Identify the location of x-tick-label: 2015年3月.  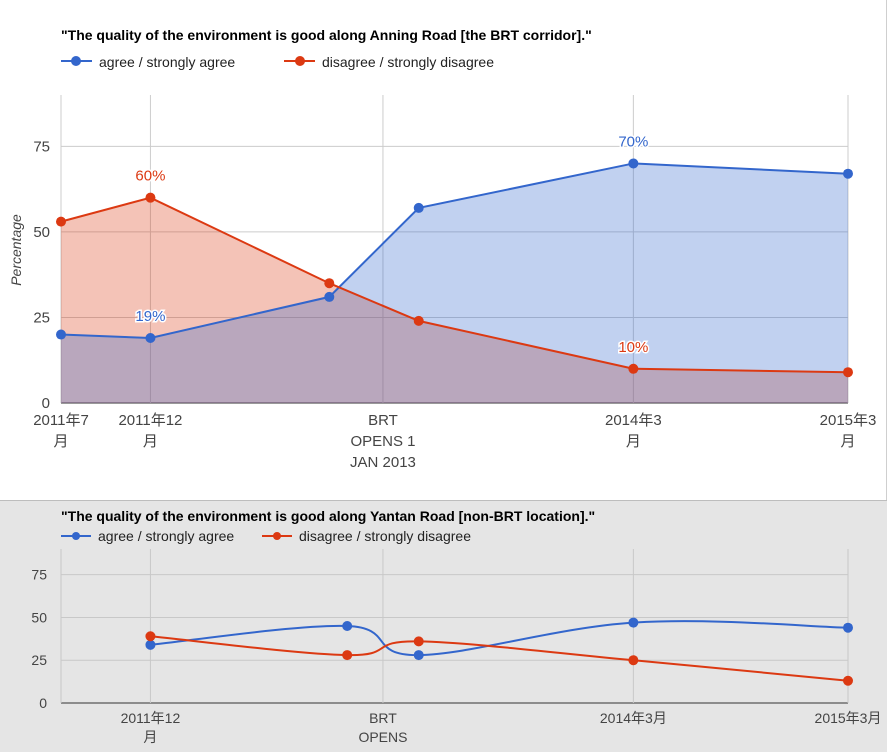
(848, 718).